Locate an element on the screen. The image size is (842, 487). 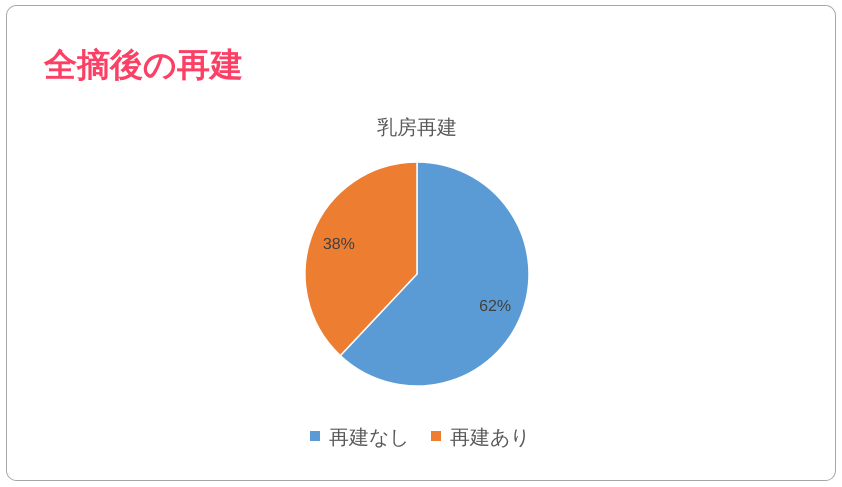
chart-title: 全摘後の再建 is located at coordinates (143, 64).